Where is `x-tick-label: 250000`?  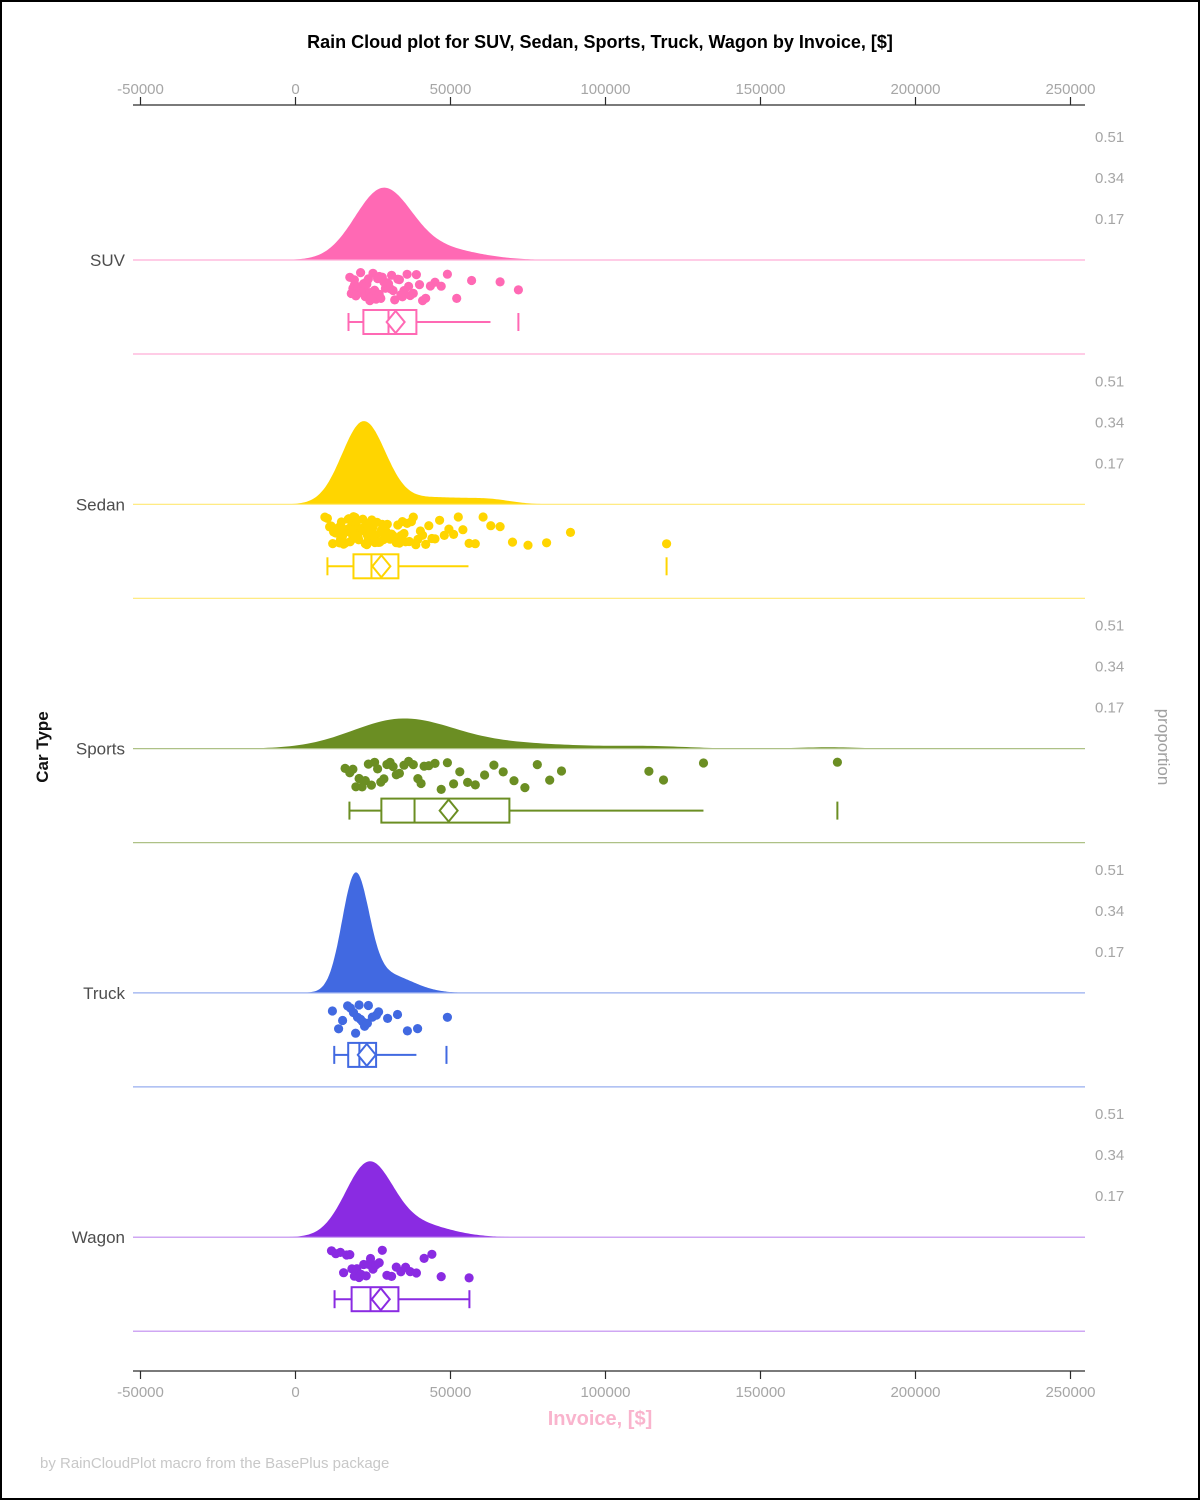
x-tick-label: 250000 is located at coordinates (1070, 89).